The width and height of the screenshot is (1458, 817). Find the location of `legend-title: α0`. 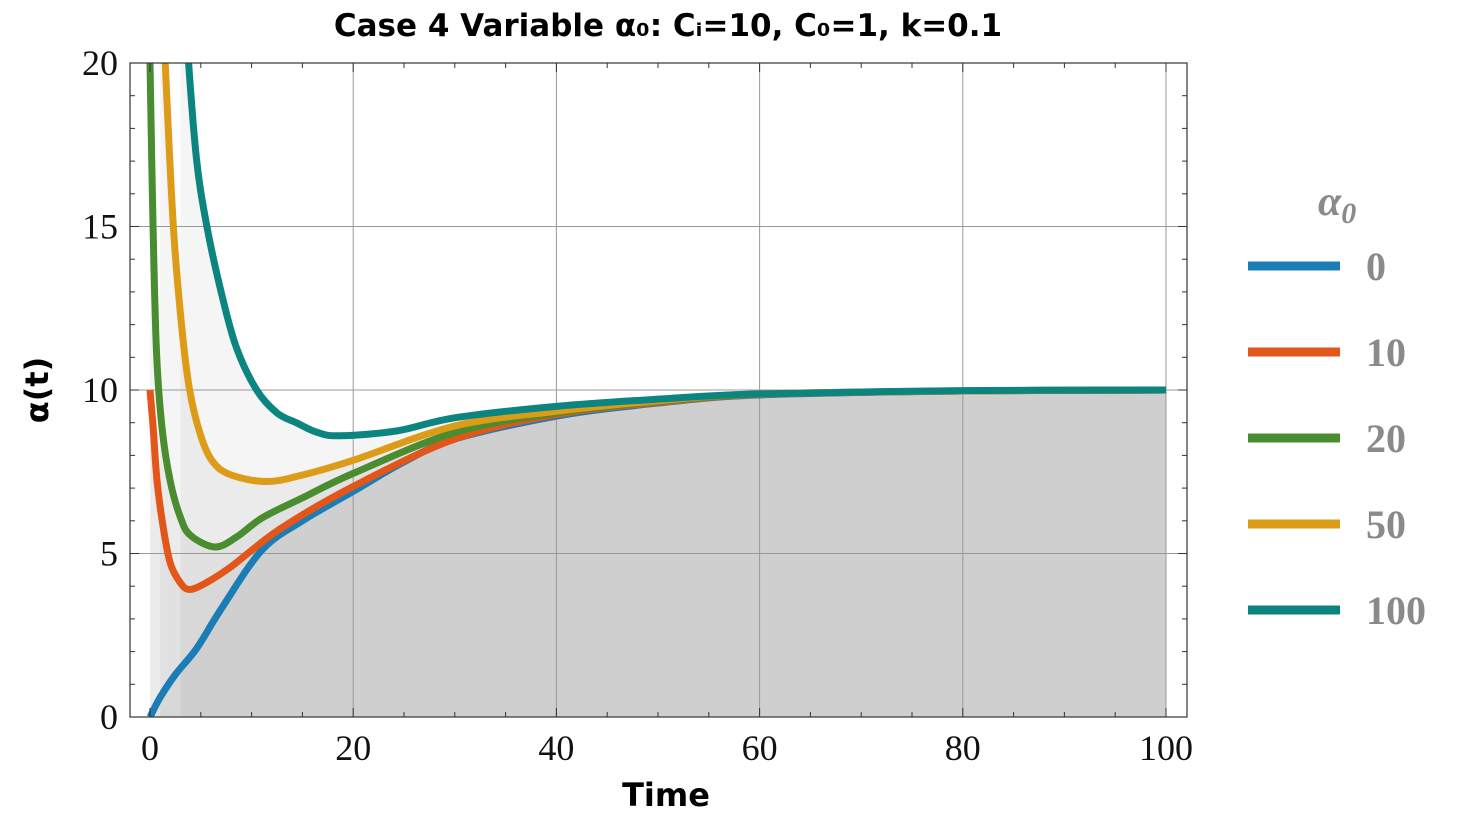

legend-title: α0 is located at coordinates (1337, 204).